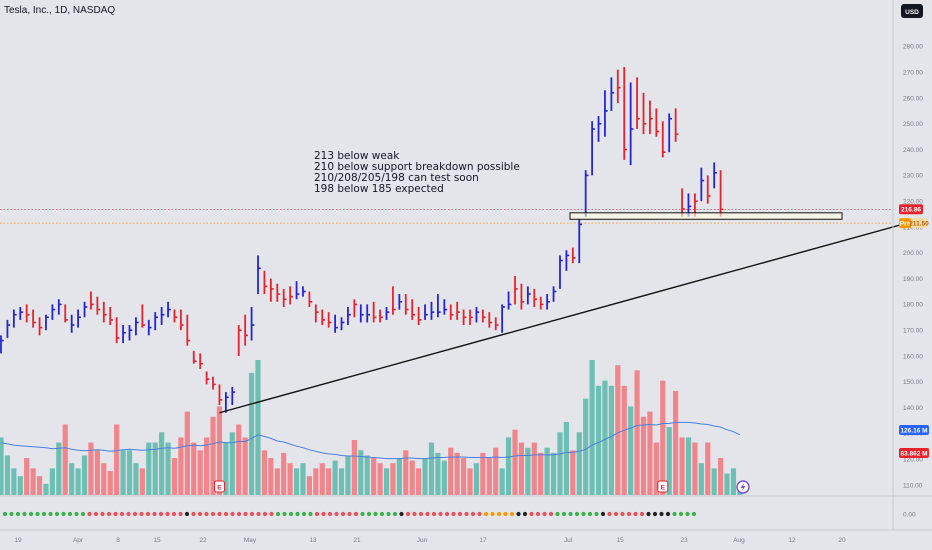  I want to click on support-zone-rectangle, so click(706, 216).